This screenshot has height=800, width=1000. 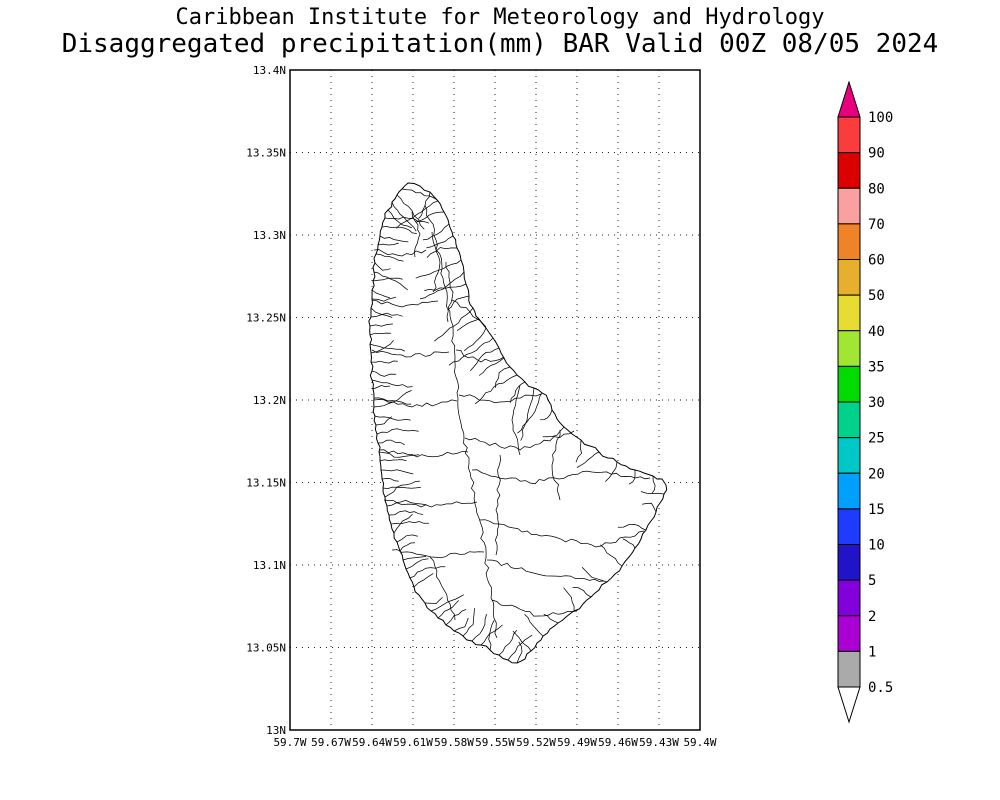 I want to click on colorbar-boundary-label: 100, so click(x=880, y=118).